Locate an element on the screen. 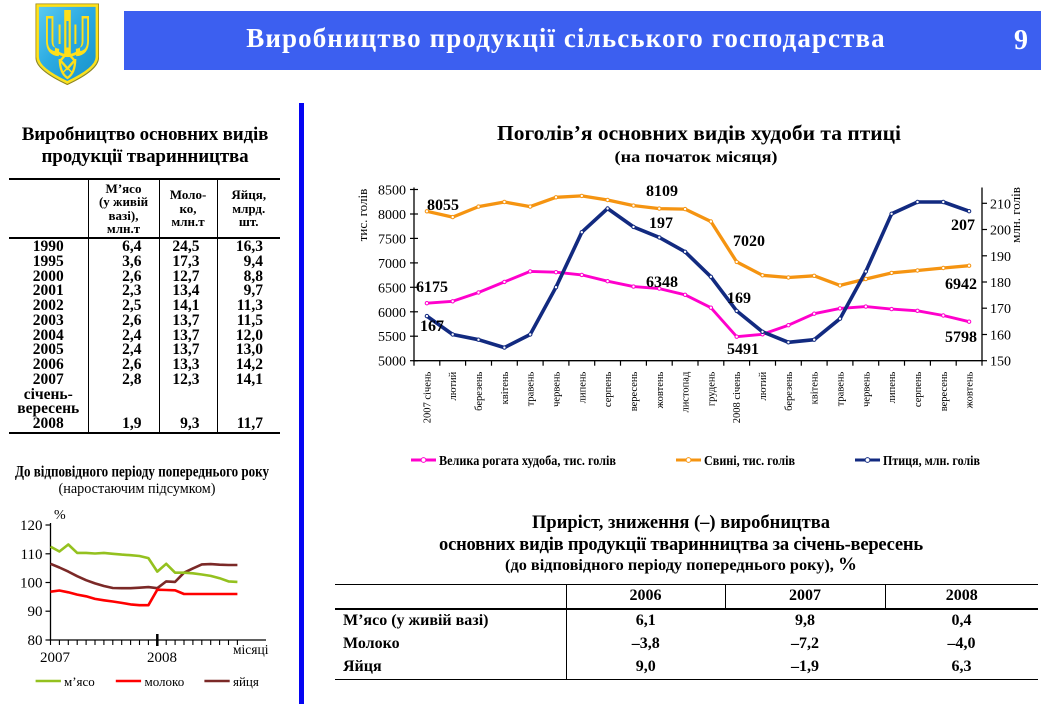 The height and width of the screenshot is (704, 1046). svg-text: 8500 is located at coordinates (392, 191).